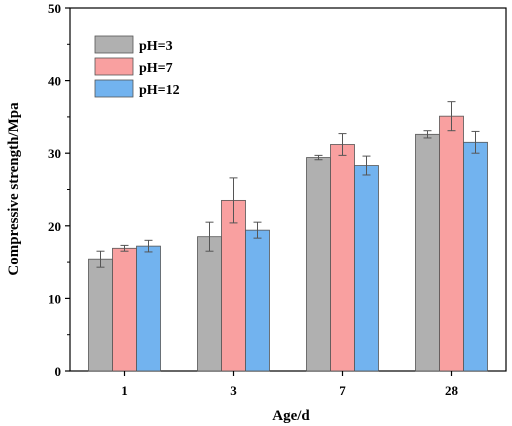  Describe the element at coordinates (342, 390) in the screenshot. I see `x-tick-label: 7` at that location.